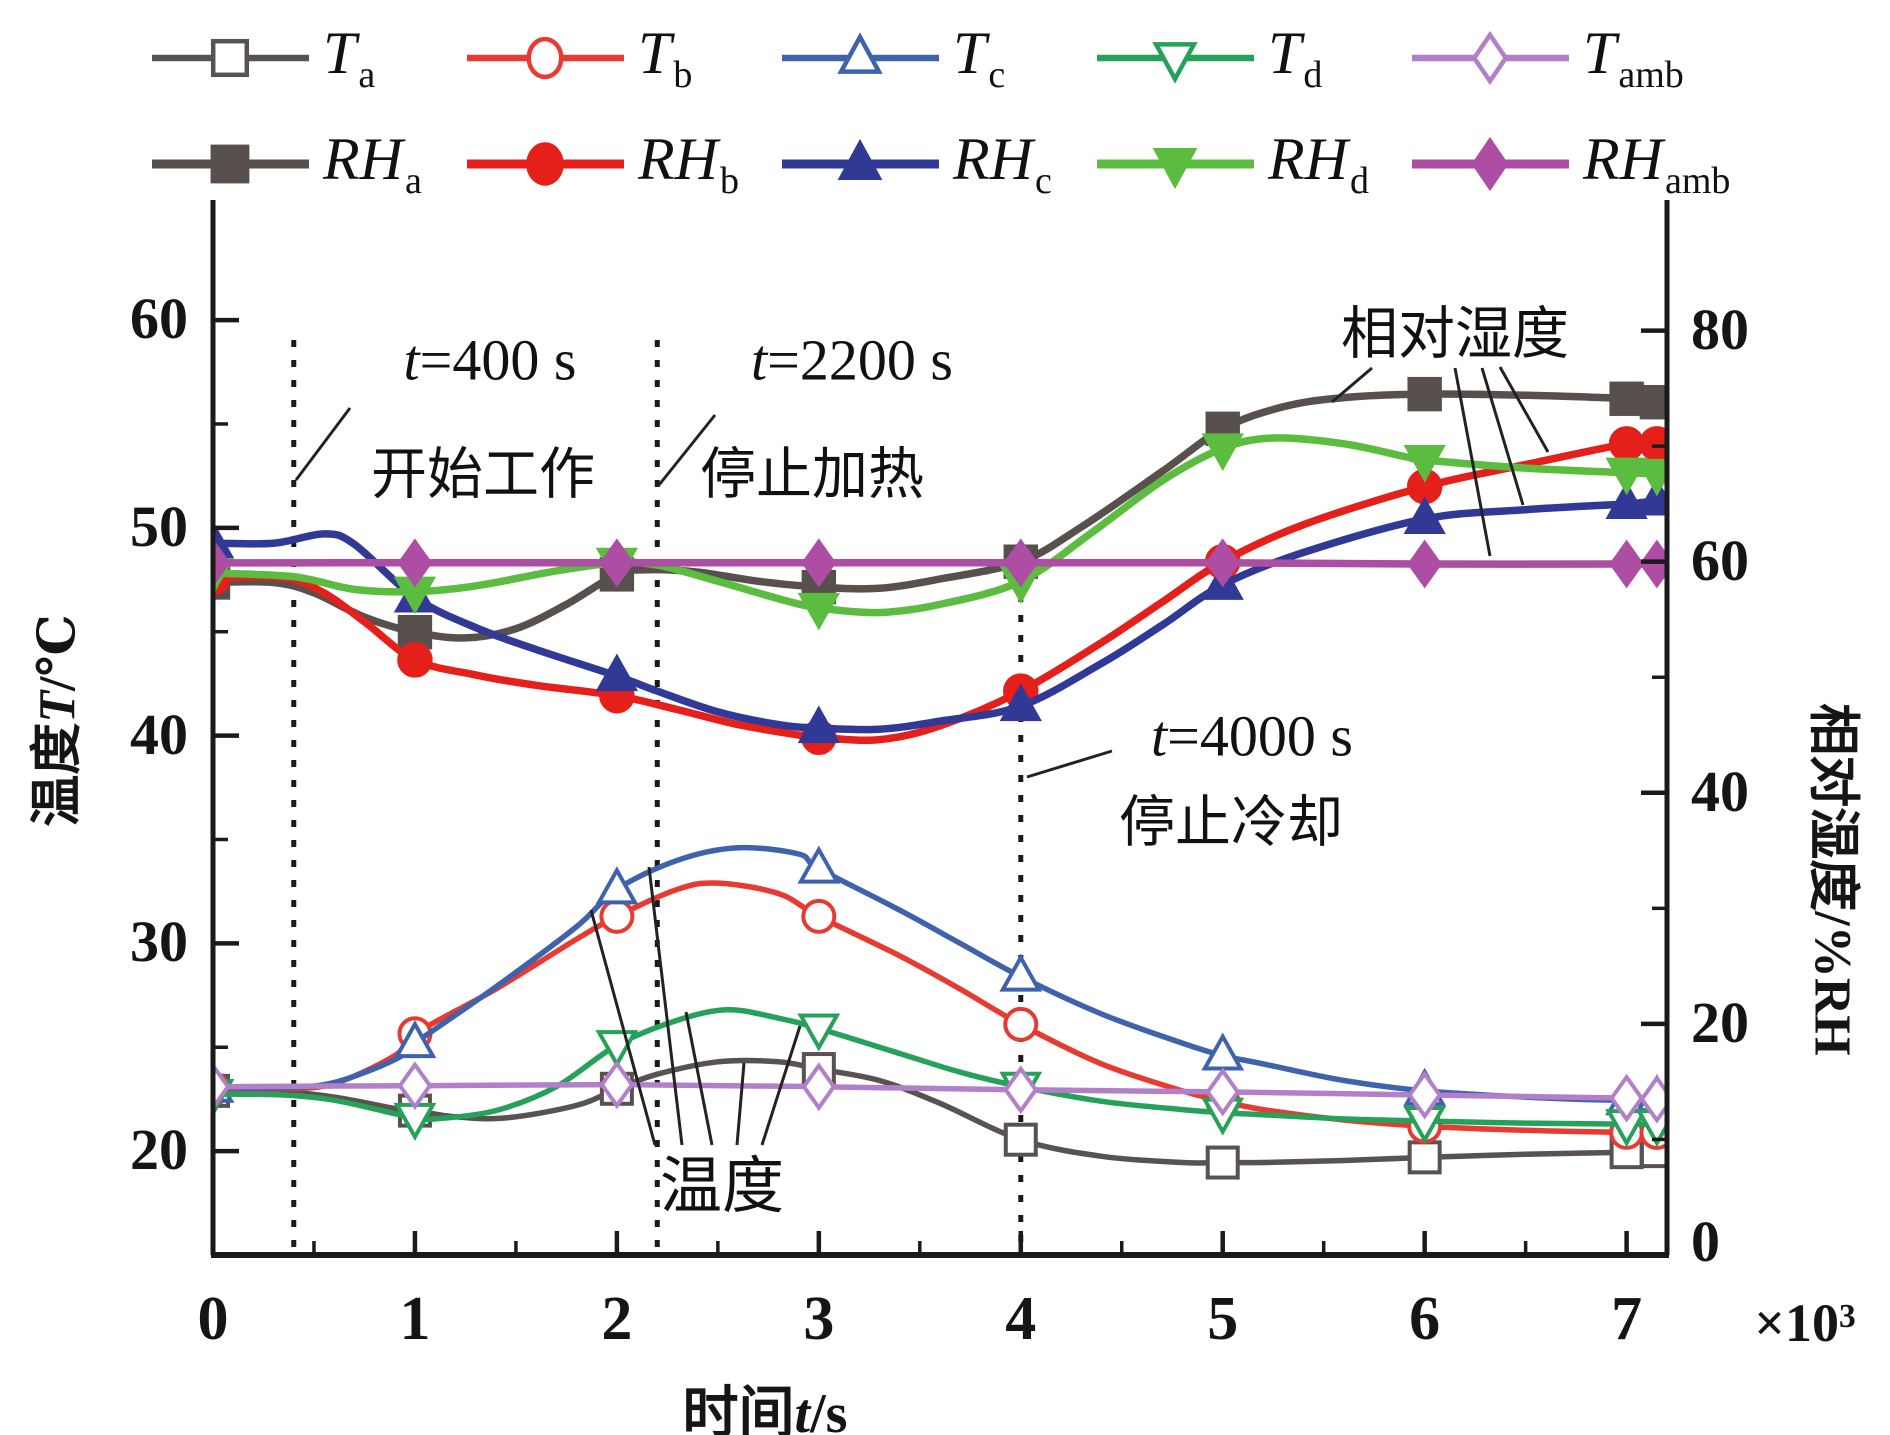 The height and width of the screenshot is (1435, 1890). Describe the element at coordinates (1657, 163) in the screenshot. I see `legend-label-RHamb: RHamb` at that location.